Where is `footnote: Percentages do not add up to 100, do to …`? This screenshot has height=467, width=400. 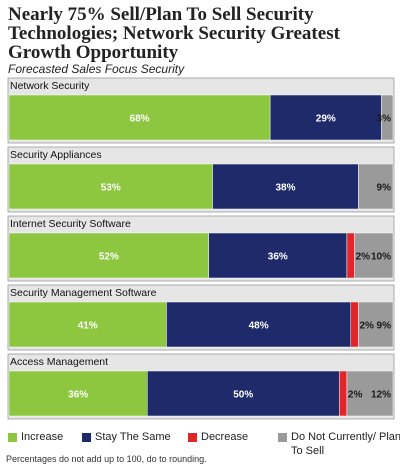 footnote: Percentages do not add up to 100, do to … is located at coordinates (106, 459).